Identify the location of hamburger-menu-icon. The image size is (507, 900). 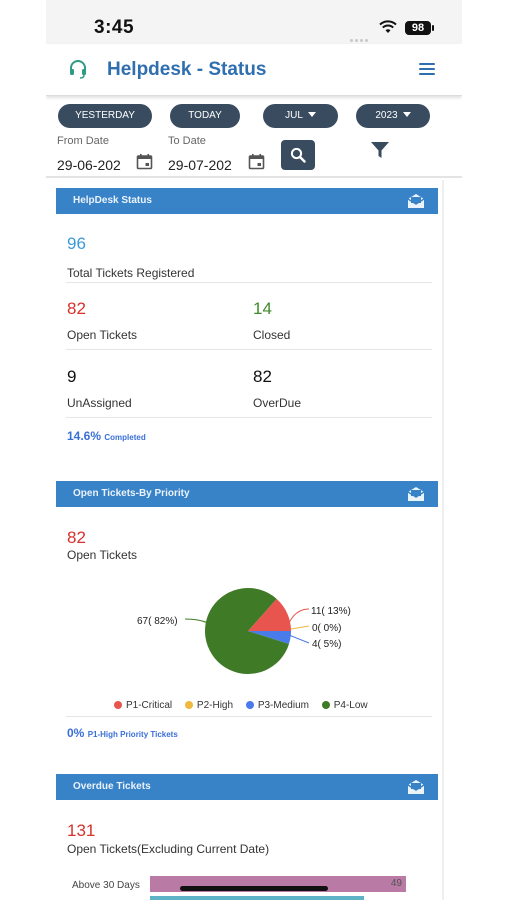
(427, 70).